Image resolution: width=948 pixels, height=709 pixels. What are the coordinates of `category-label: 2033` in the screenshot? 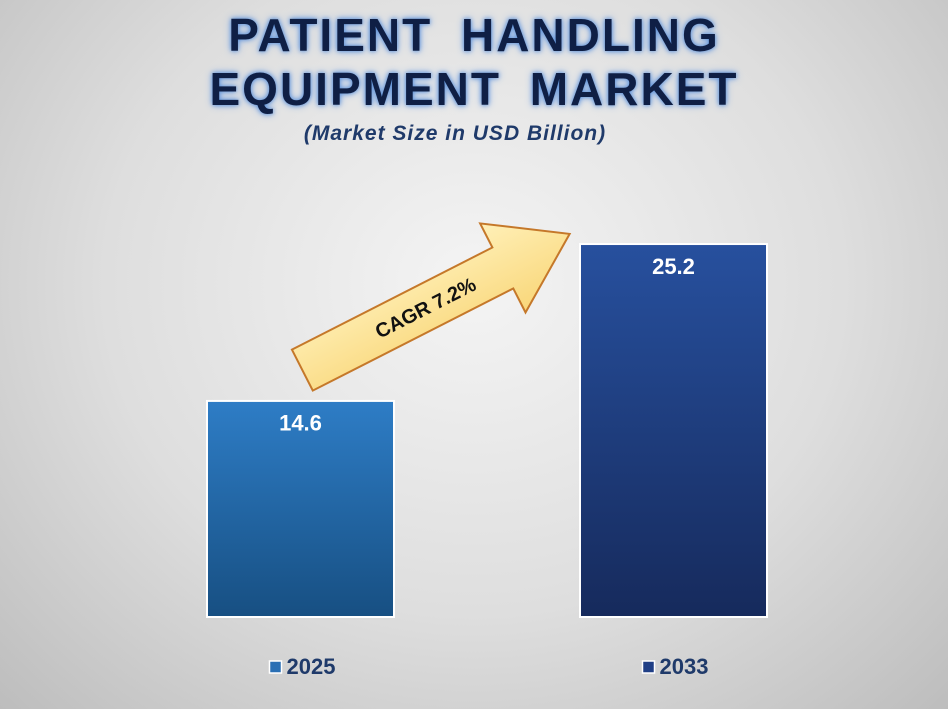 It's located at (684, 666).